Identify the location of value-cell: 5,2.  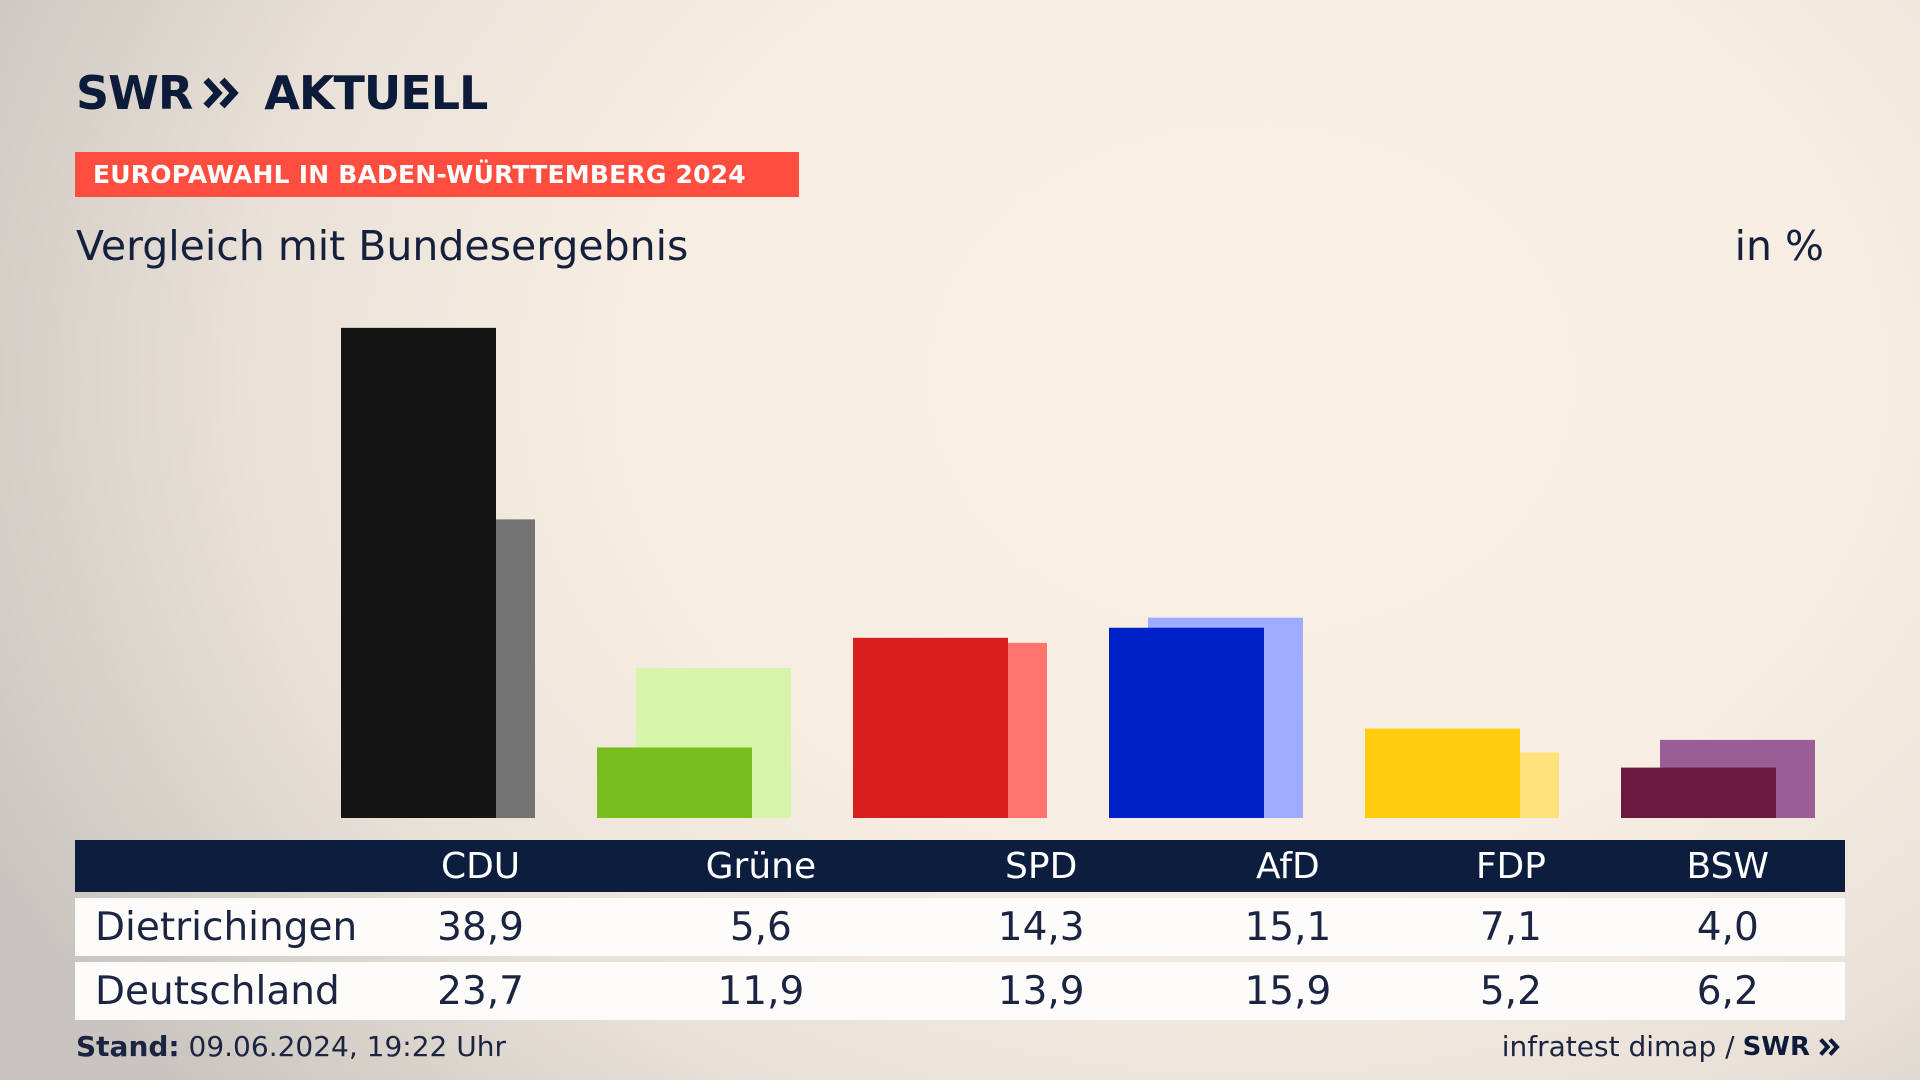
(1511, 991).